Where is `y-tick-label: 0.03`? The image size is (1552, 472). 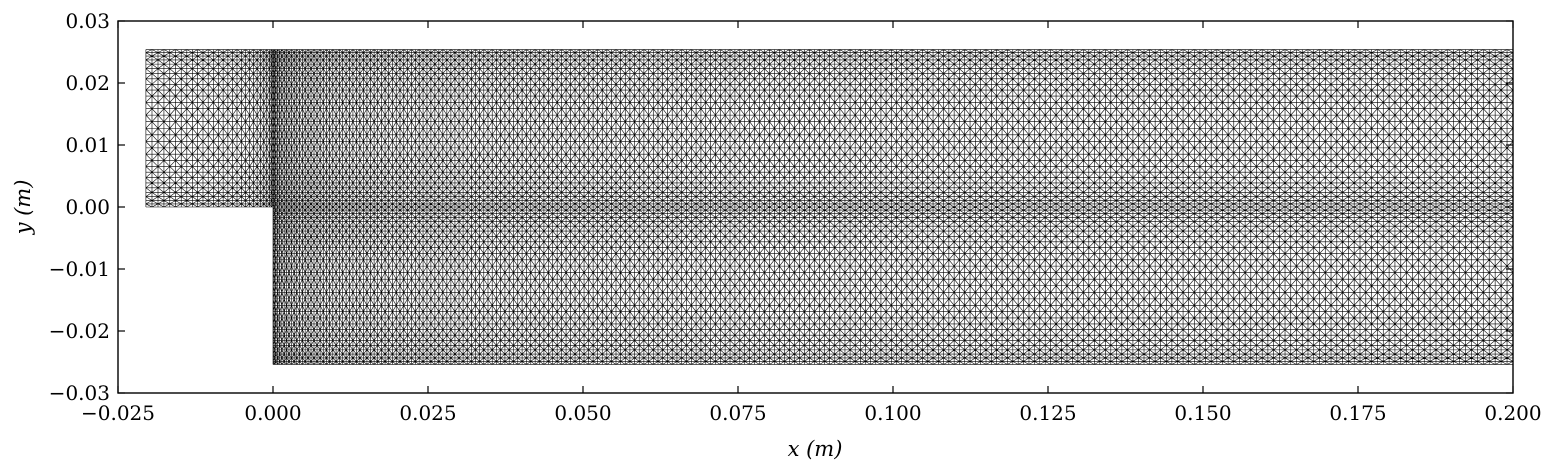
y-tick-label: 0.03 is located at coordinates (87, 21).